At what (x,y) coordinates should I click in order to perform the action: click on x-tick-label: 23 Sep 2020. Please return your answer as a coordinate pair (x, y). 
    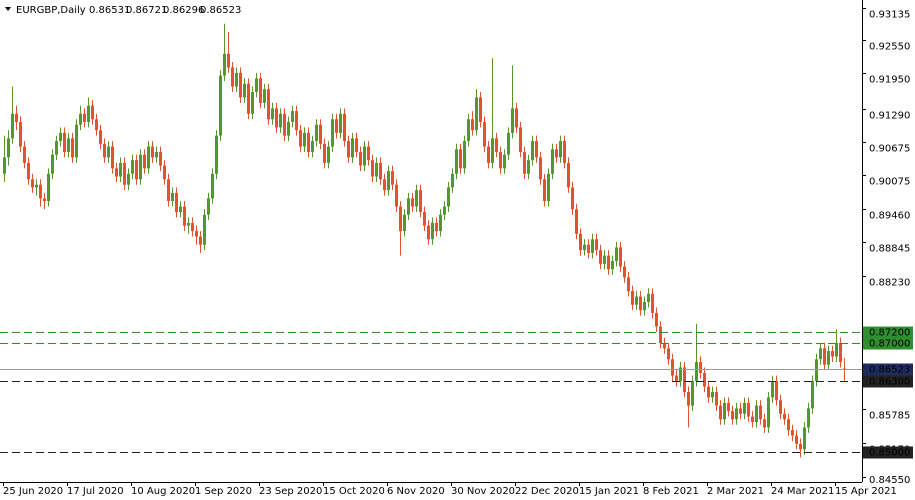
    Looking at the image, I should click on (290, 491).